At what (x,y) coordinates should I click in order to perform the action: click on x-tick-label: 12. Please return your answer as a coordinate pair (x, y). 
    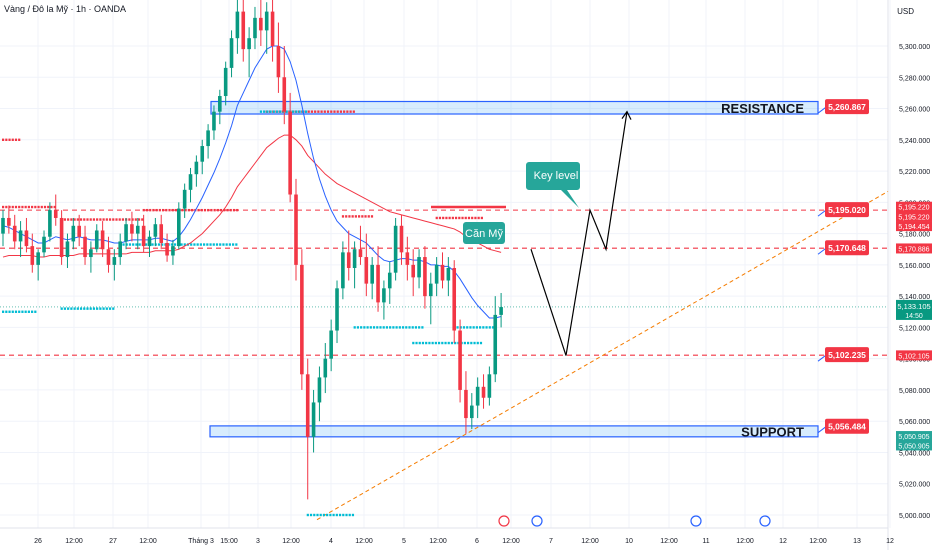
    Looking at the image, I should click on (890, 541).